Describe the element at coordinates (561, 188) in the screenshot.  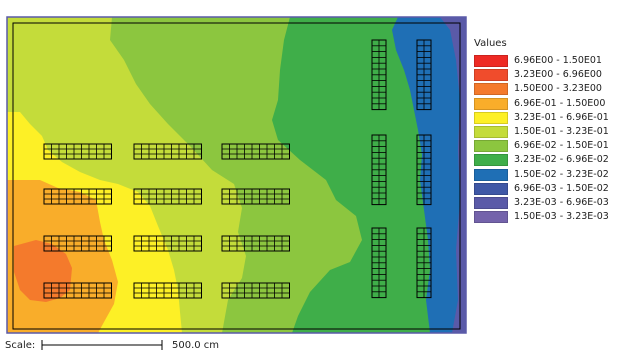
I see `legend-label: 6.96E-03 - 1.50E-02` at that location.